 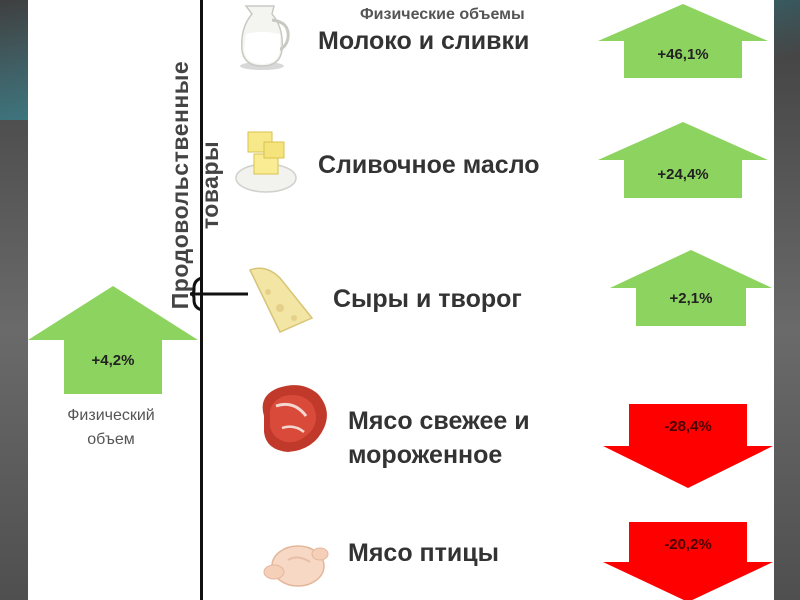 What do you see at coordinates (427, 299) in the screenshot?
I see `product-name-cheese: Сыры и творог` at bounding box center [427, 299].